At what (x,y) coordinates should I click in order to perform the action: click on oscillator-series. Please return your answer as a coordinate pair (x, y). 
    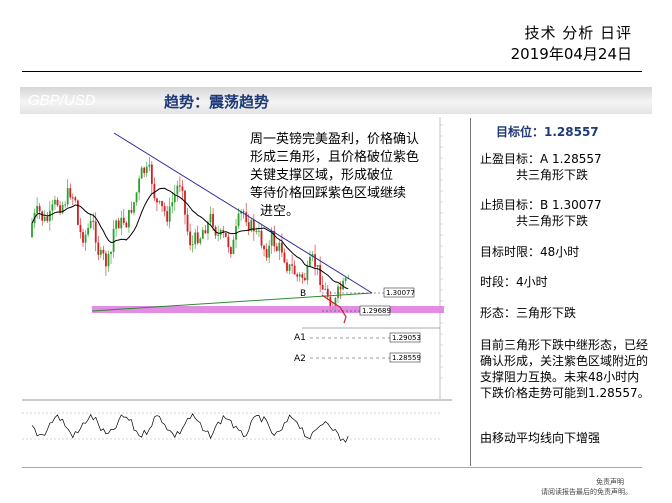
    Looking at the image, I should click on (190, 428).